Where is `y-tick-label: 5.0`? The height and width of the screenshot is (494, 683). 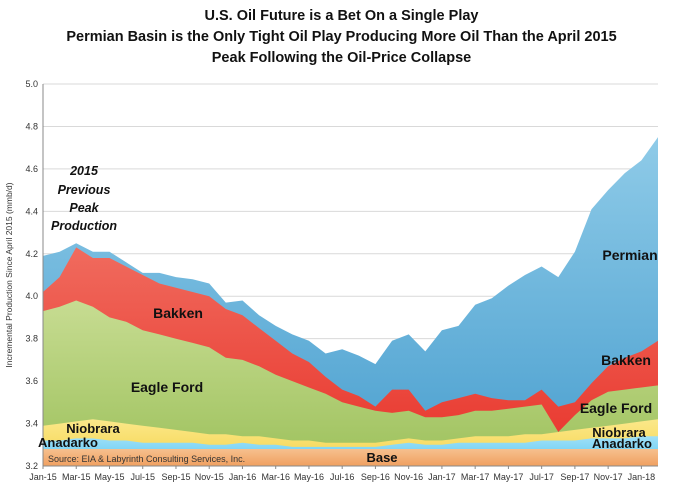
y-tick-label: 5.0 is located at coordinates (31, 84).